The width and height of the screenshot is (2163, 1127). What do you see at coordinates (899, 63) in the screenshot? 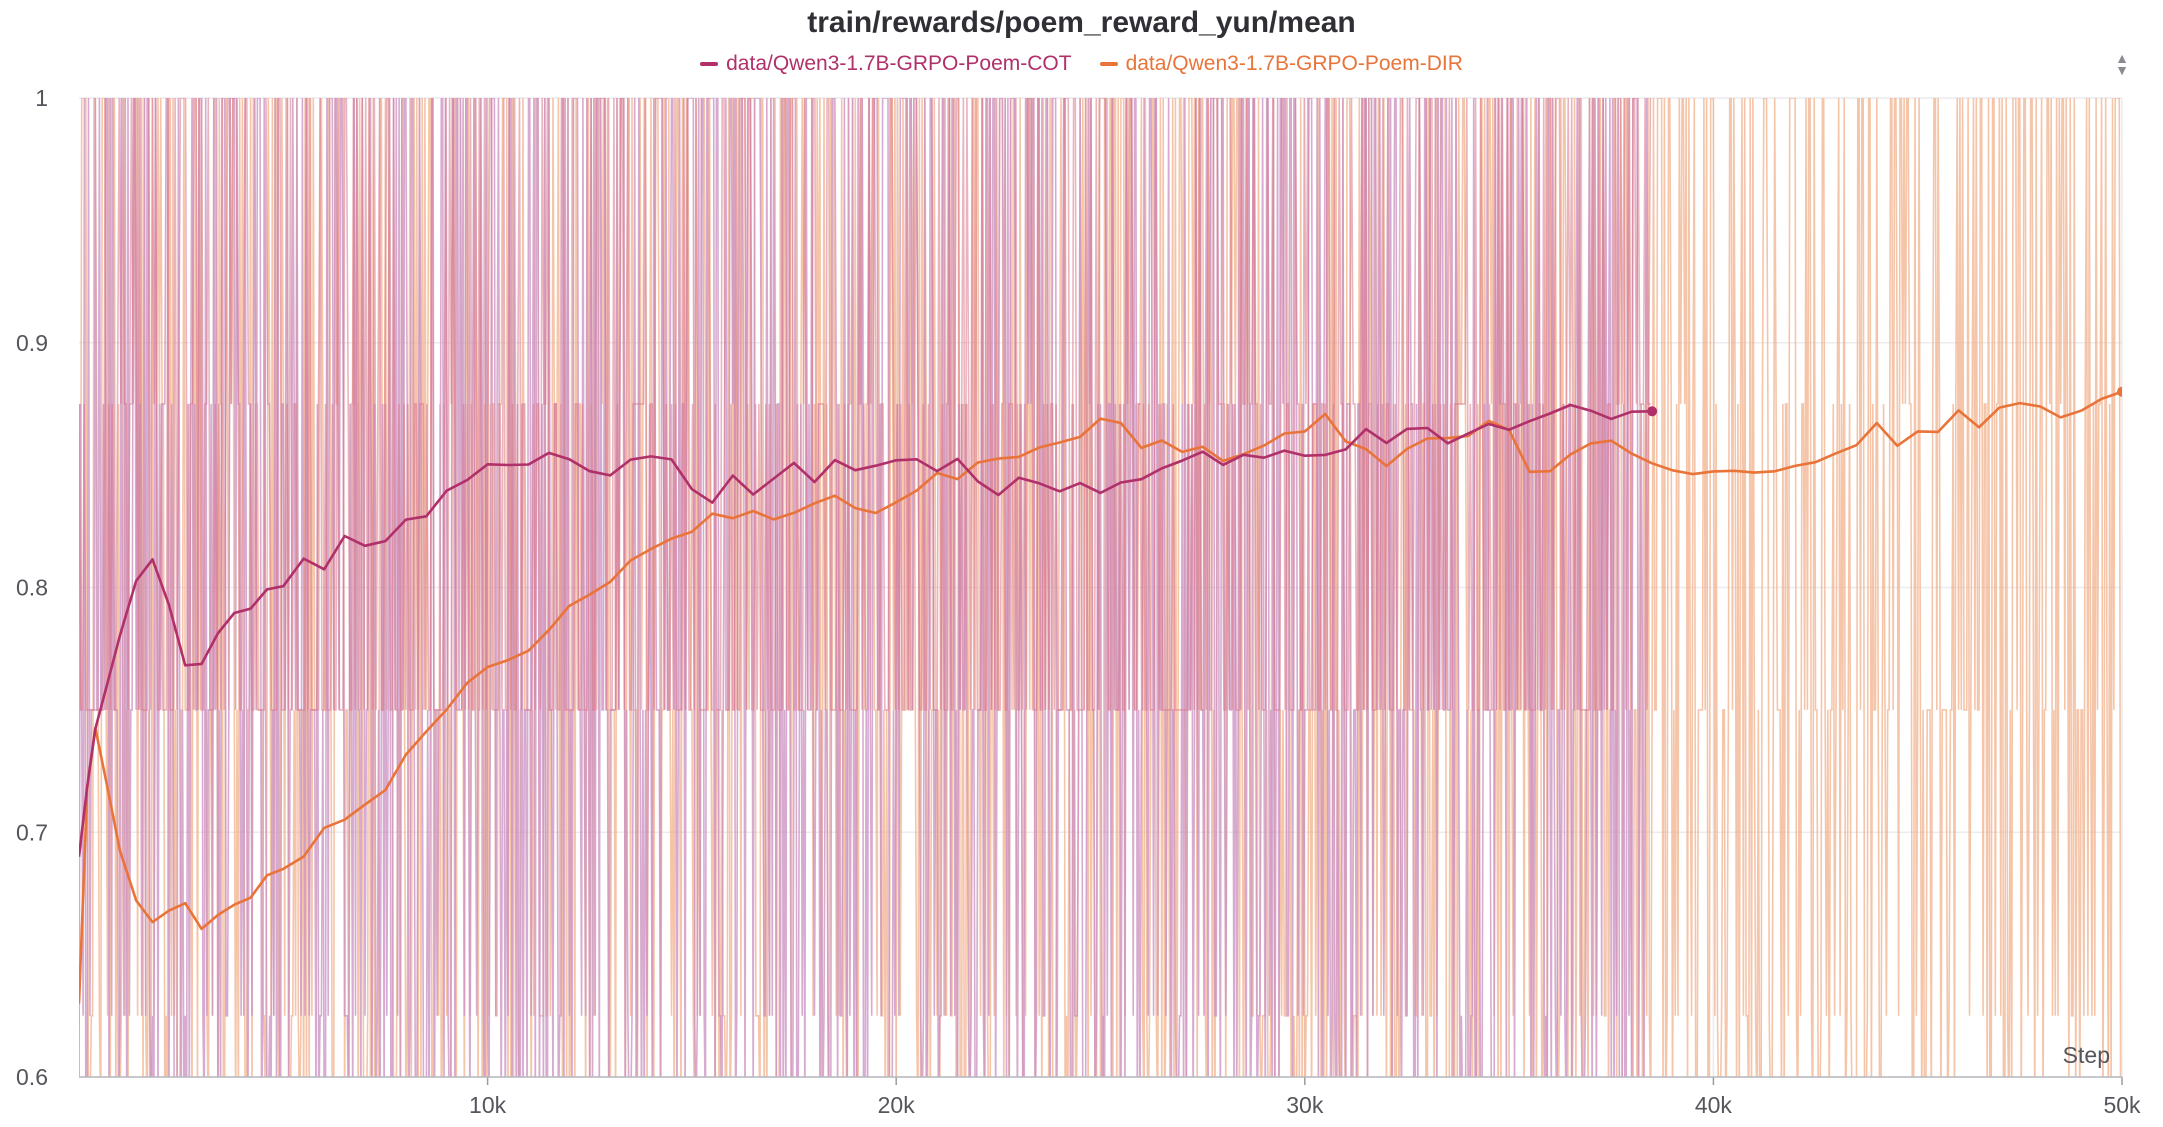
I see `legend-label-cot: data/Qwen3-1.7B-GRPO-Poem-COT` at bounding box center [899, 63].